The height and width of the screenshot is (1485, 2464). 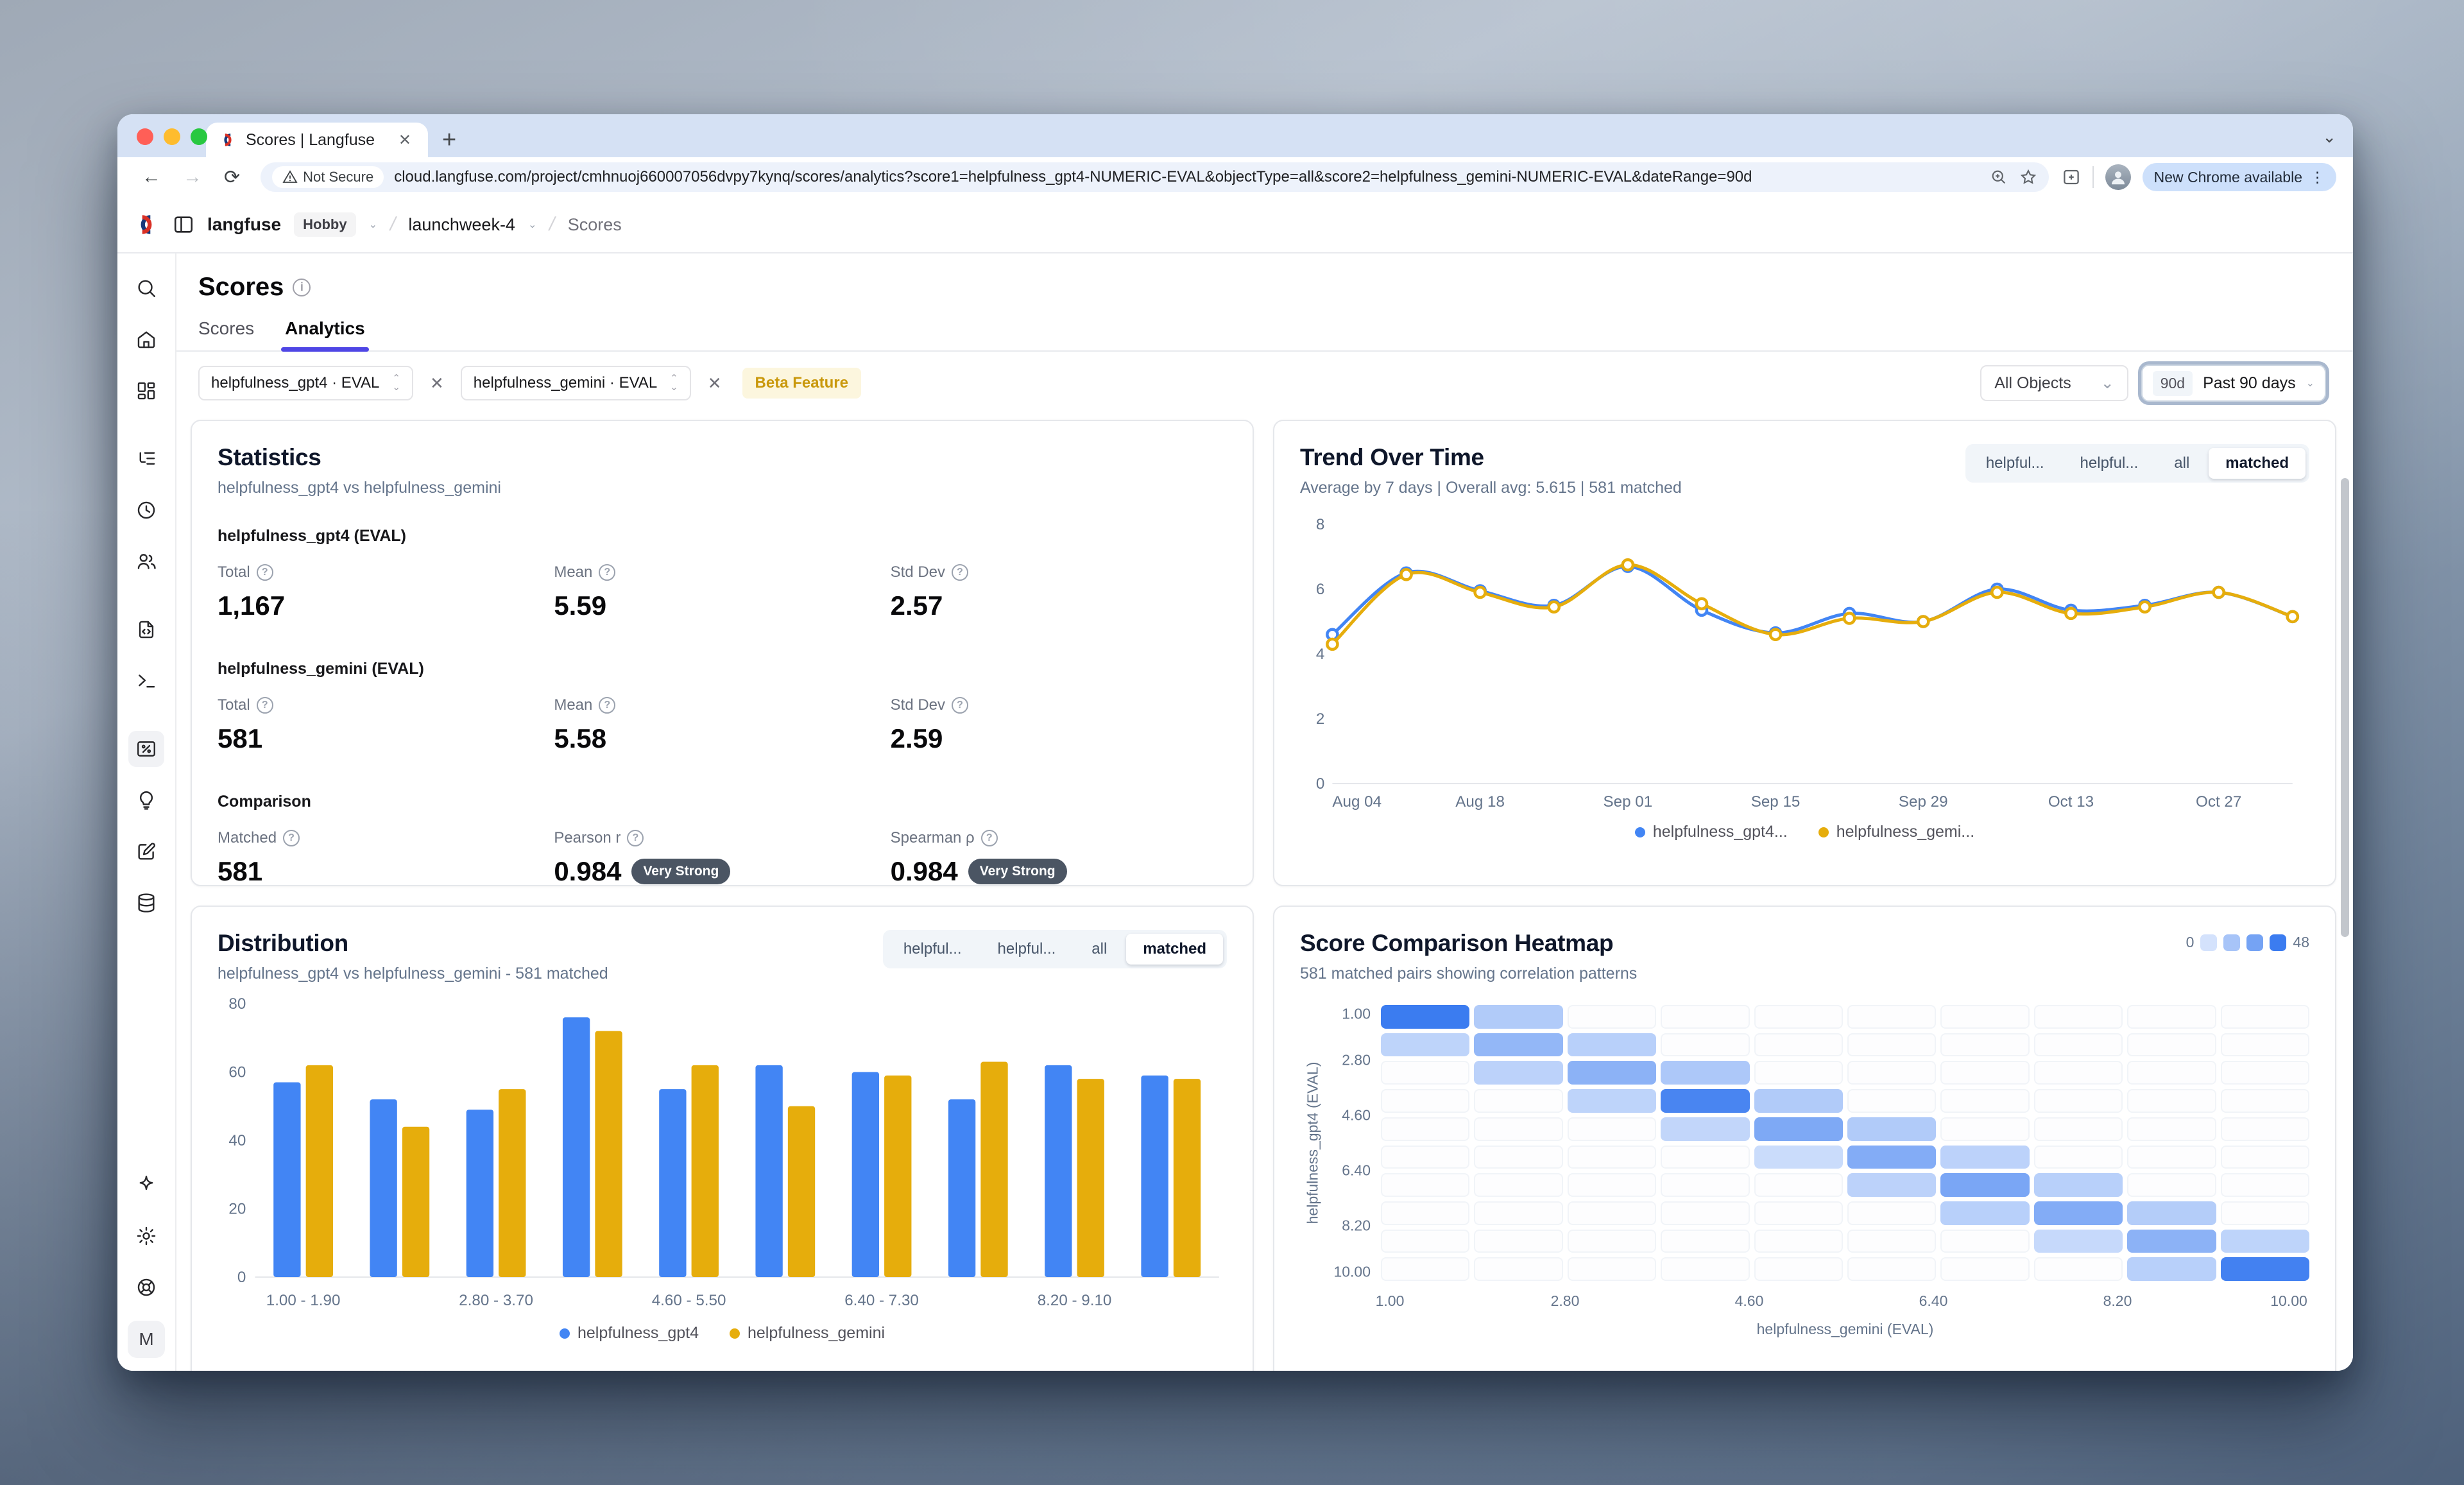 I want to click on org-chevron-icon: ⌄, so click(x=373, y=224).